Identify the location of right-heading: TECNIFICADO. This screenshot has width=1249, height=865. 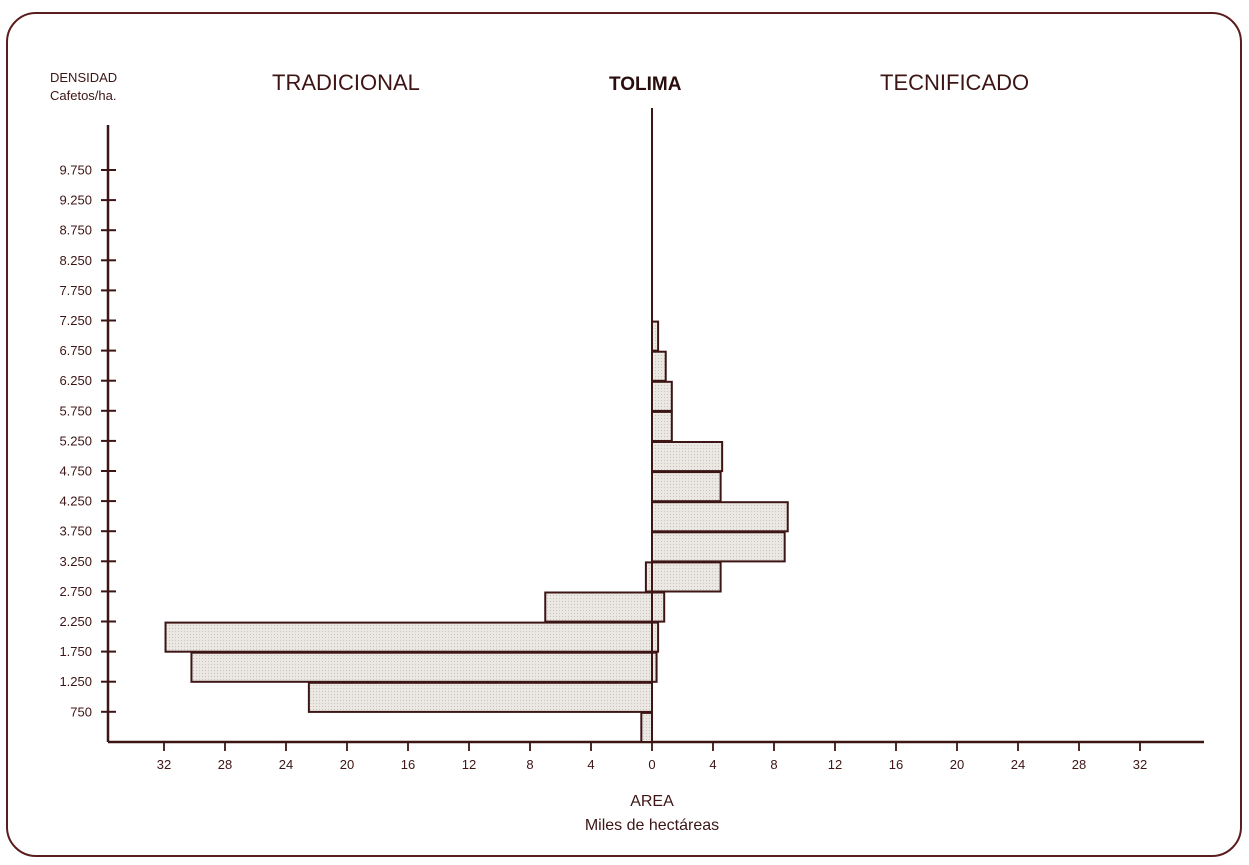
(954, 82).